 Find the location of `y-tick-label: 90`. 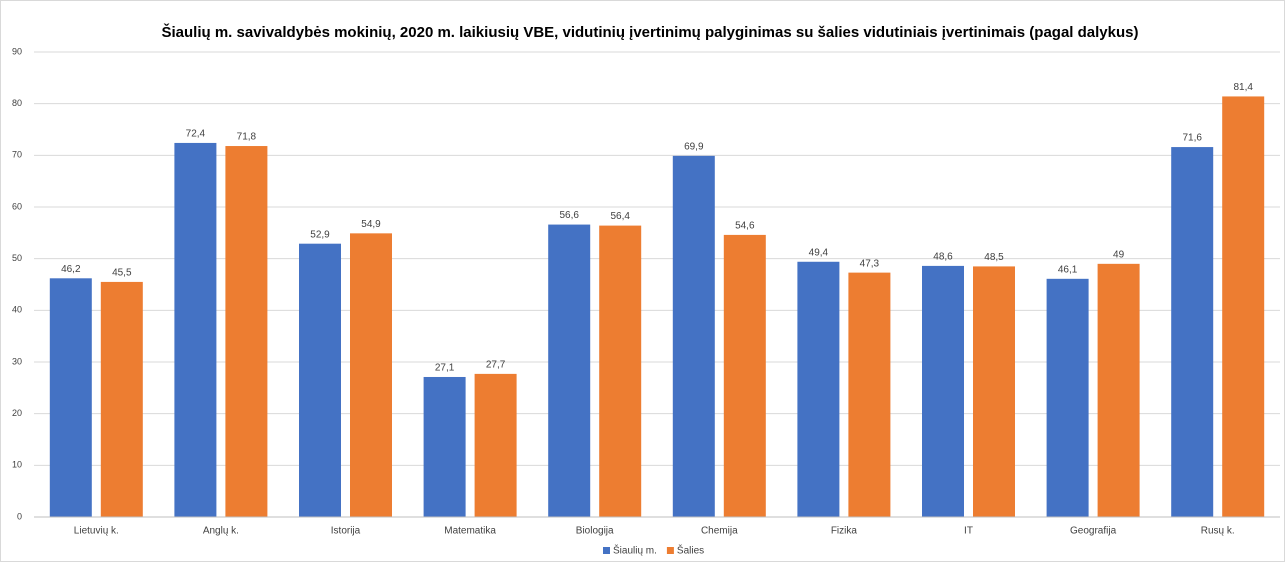

y-tick-label: 90 is located at coordinates (17, 51).